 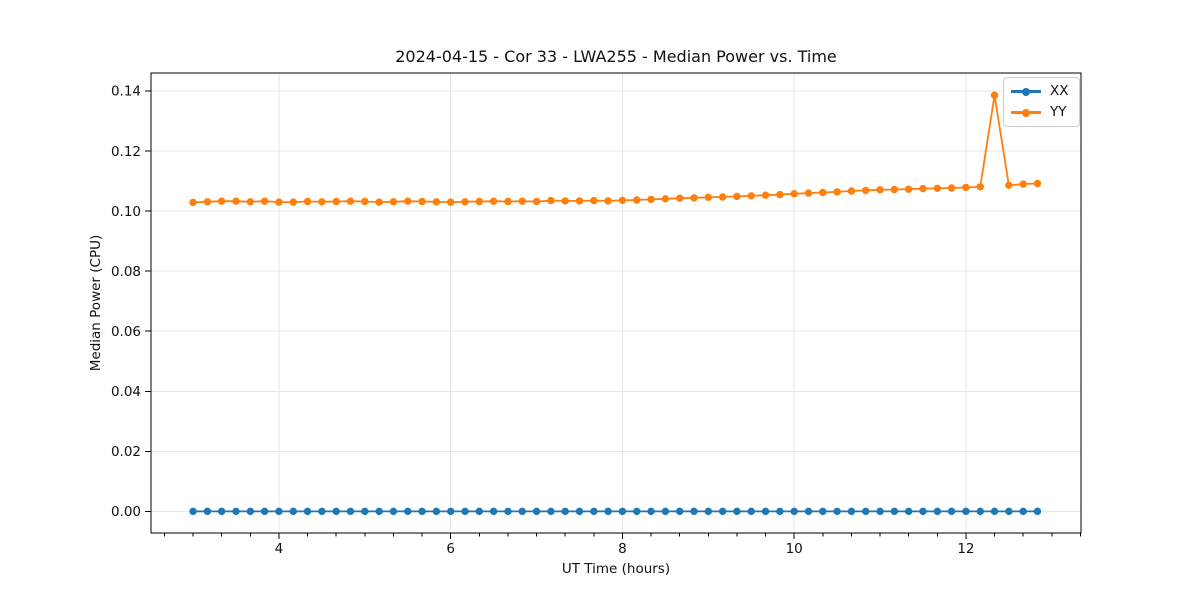 What do you see at coordinates (616, 569) in the screenshot?
I see `x-axis-label: UT Time (hours)` at bounding box center [616, 569].